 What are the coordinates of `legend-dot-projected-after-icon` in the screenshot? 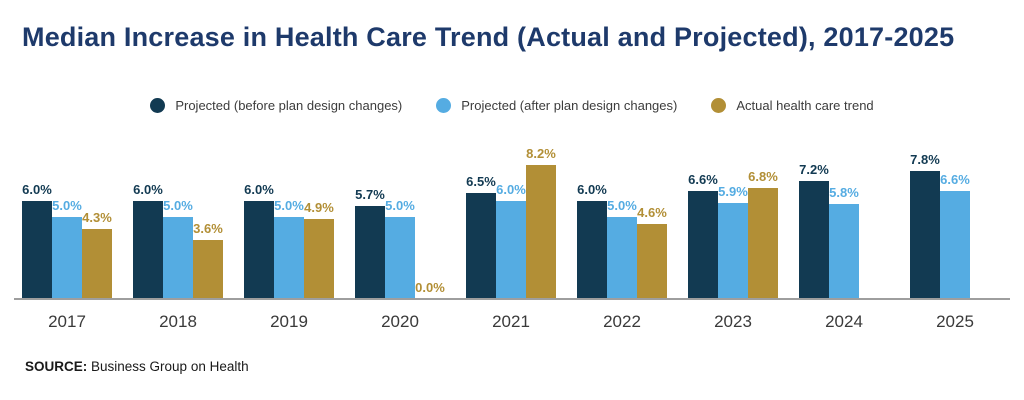 It's located at (444, 105).